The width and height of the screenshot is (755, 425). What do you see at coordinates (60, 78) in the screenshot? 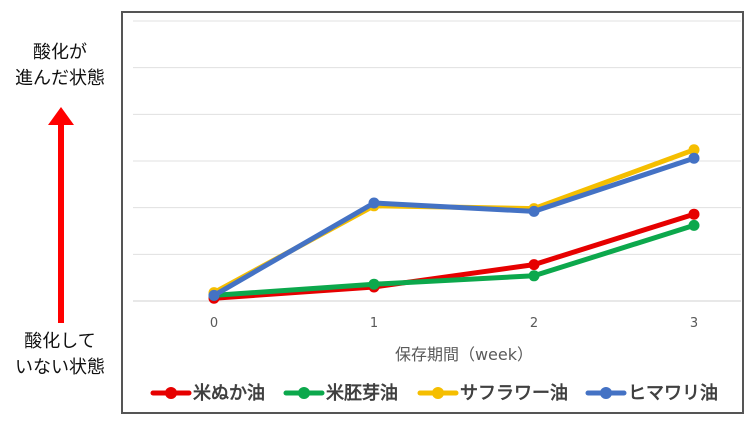
I see `oxidized-state-line-2: 進んだ状態` at bounding box center [60, 78].